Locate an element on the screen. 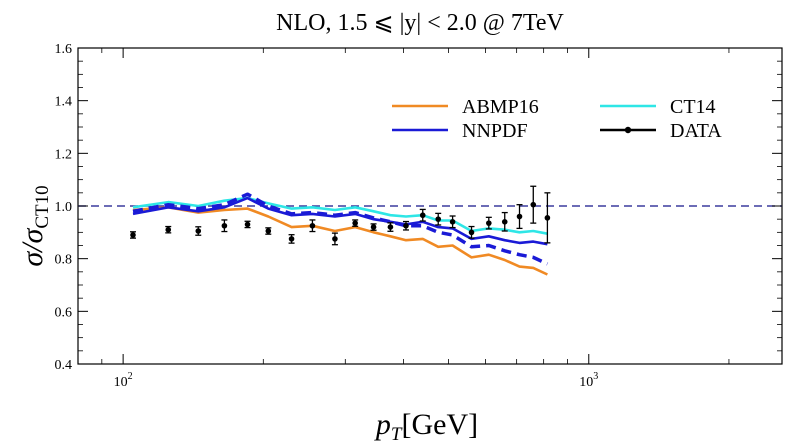  x-axis-label-unit: [GeV] is located at coordinates (439, 424).